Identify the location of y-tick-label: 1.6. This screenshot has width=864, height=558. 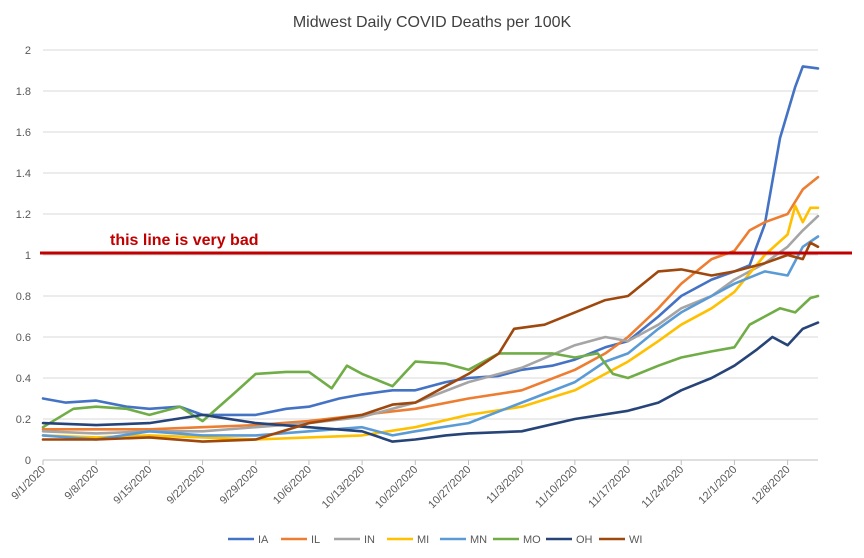
(23, 133).